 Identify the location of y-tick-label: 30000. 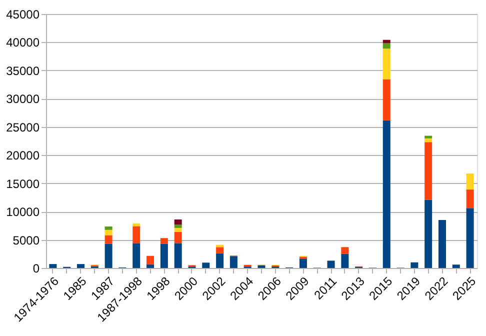
(23, 99).